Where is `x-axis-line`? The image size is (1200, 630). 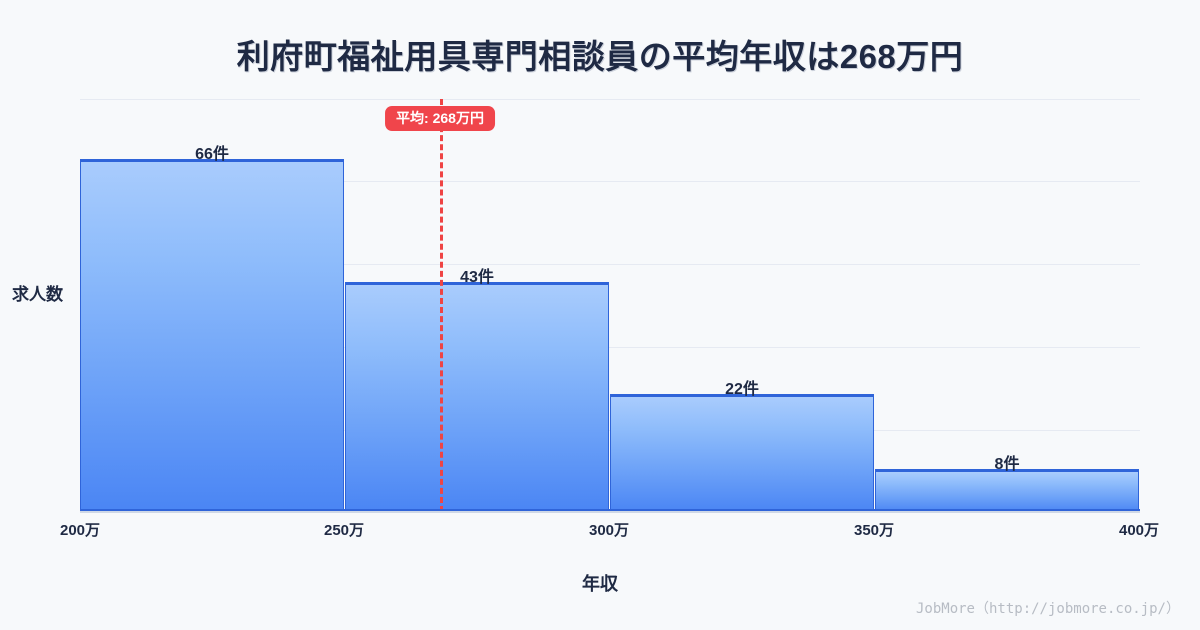 x-axis-line is located at coordinates (610, 512).